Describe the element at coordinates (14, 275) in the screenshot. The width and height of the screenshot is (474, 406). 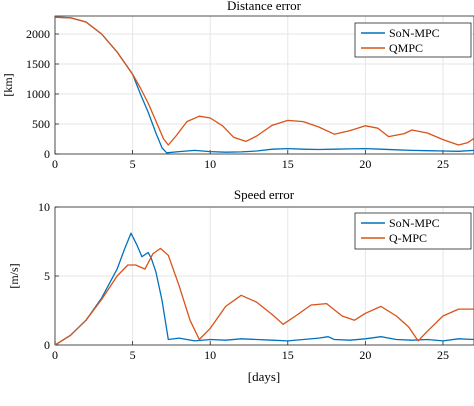
I see `y-axis-label: [m/s]` at that location.